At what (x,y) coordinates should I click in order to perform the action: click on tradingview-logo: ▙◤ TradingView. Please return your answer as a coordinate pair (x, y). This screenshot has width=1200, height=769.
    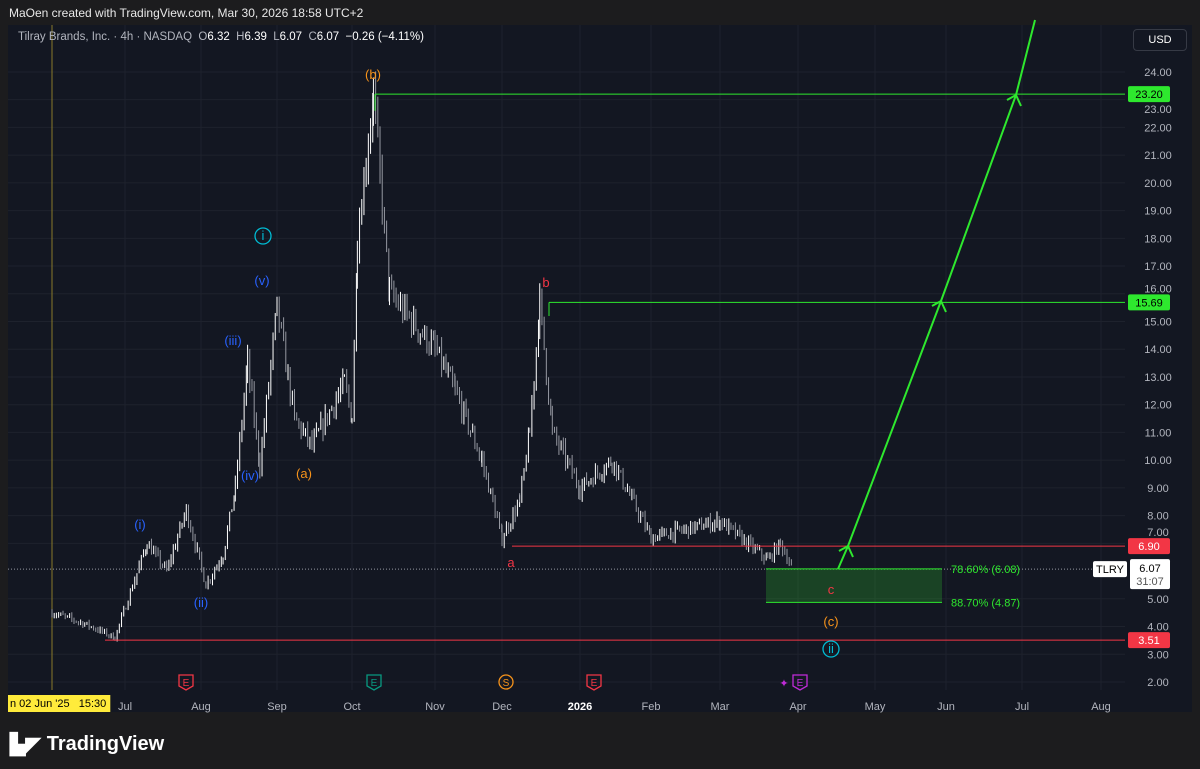
    Looking at the image, I should click on (87, 744).